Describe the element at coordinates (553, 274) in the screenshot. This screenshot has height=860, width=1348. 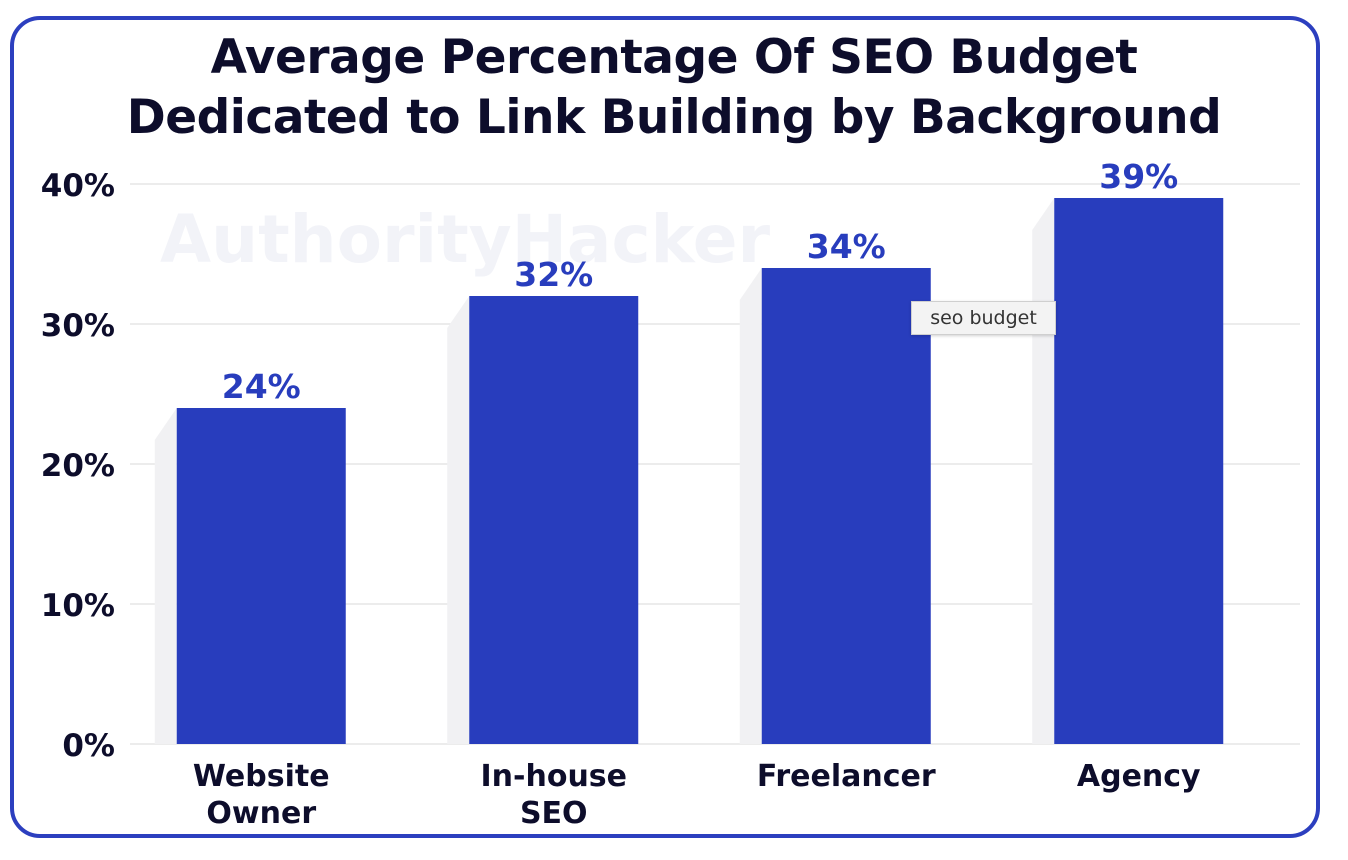
I see `value-label: 32%` at that location.